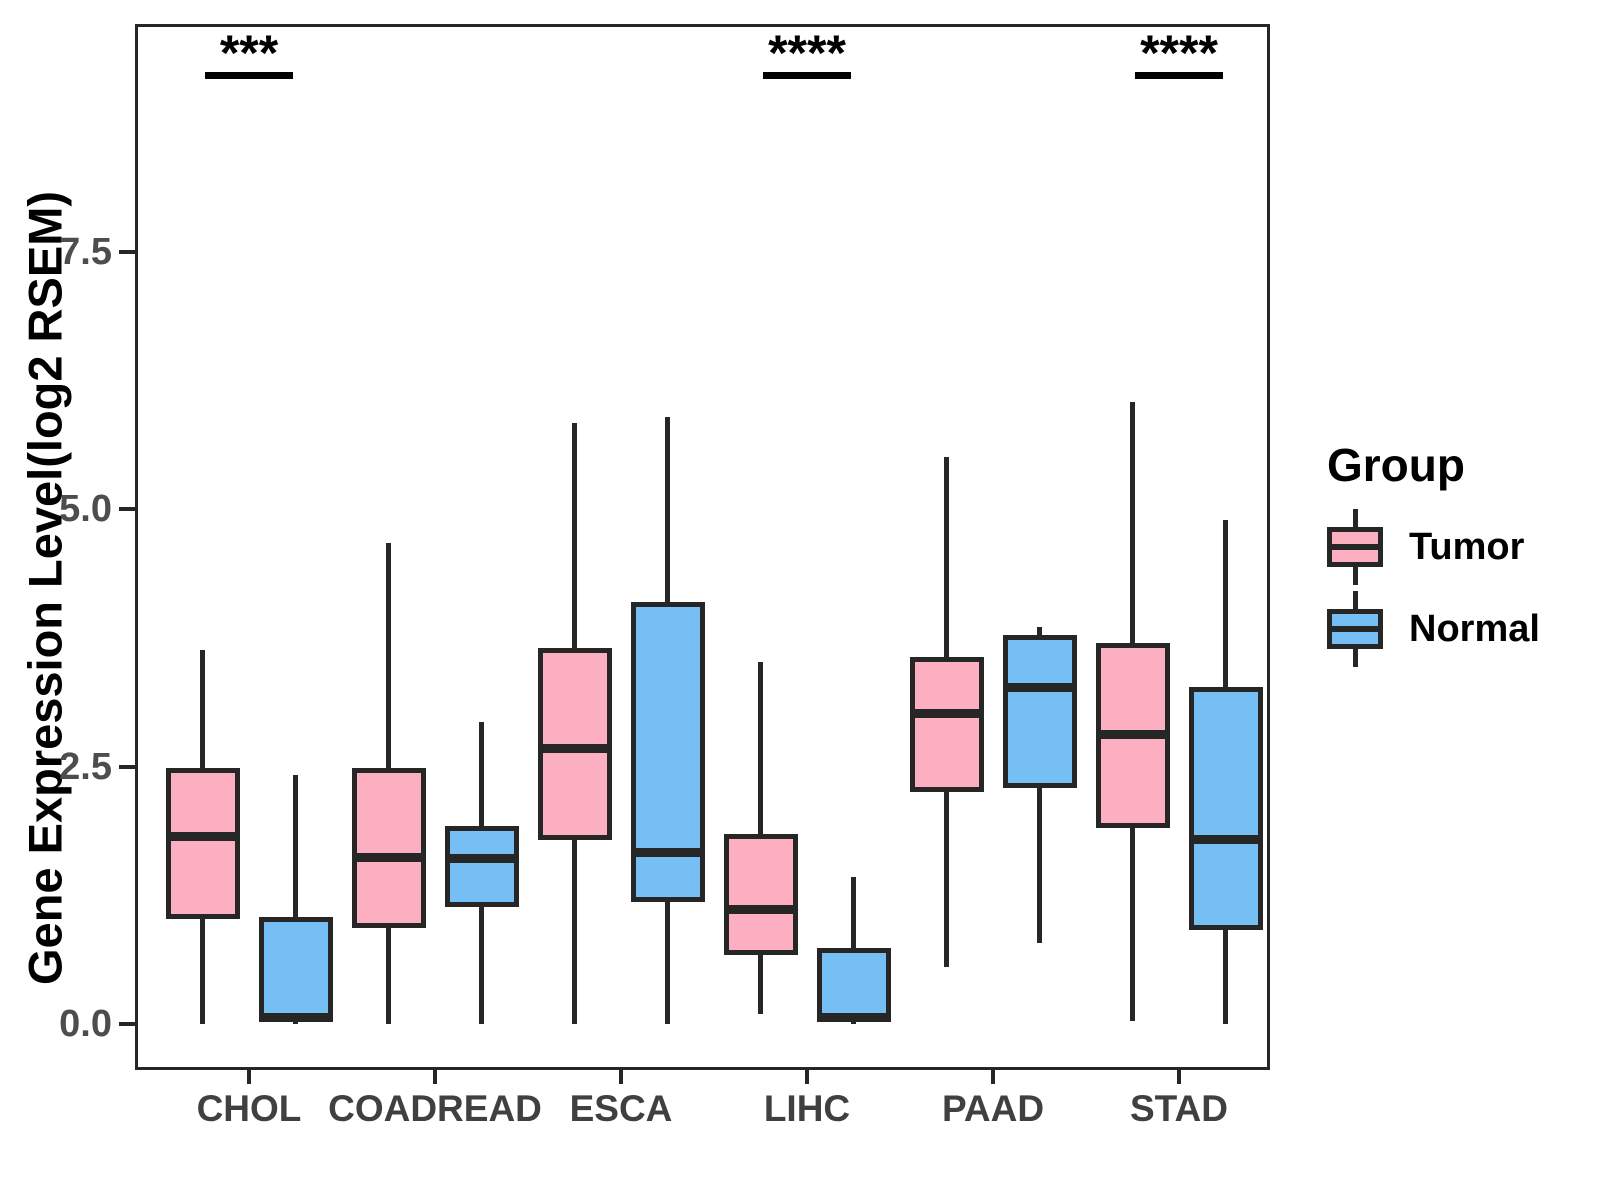  What do you see at coordinates (621, 1108) in the screenshot?
I see `x-tick-label-esca: ESCA` at bounding box center [621, 1108].